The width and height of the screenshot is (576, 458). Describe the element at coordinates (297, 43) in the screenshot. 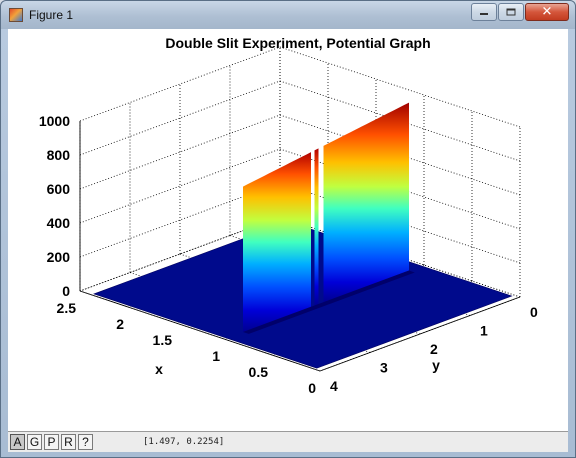

I see `chart-title: Double Slit Experiment, Potential Graph` at that location.